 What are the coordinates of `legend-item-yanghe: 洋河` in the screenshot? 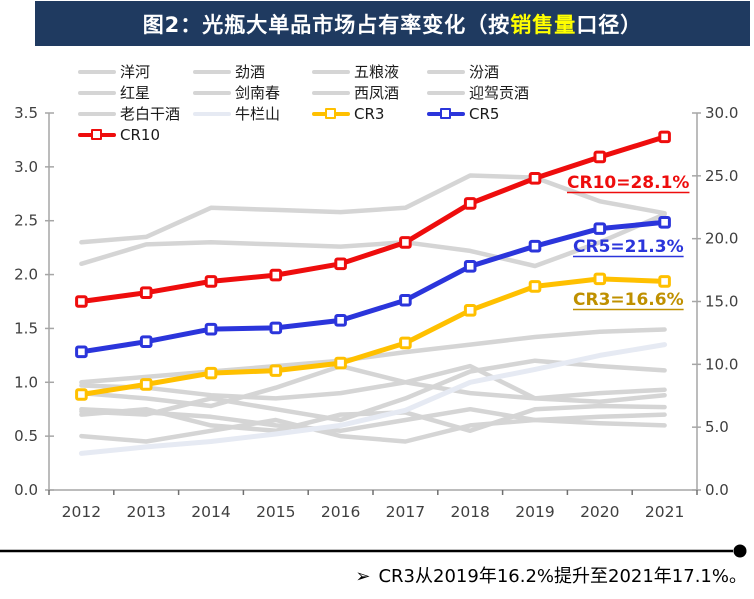 It's located at (135, 71).